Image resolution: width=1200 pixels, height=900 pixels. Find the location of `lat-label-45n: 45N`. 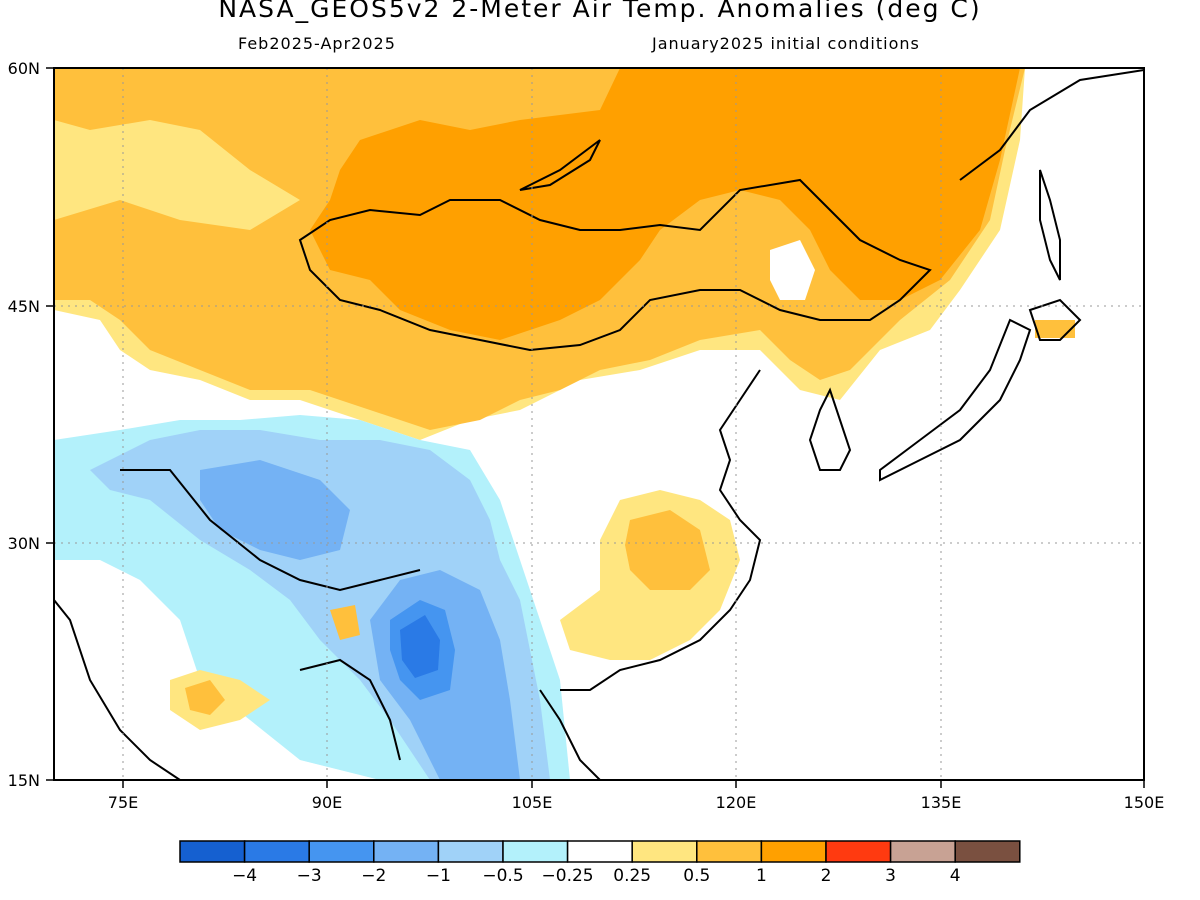

lat-label-45n: 45N is located at coordinates (24, 306).